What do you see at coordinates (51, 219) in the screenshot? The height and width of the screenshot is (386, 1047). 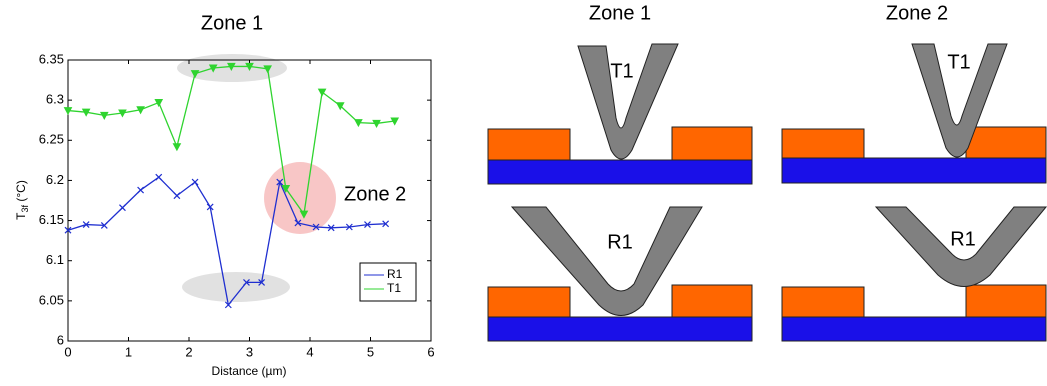 I see `y-tick-label: 6.15` at bounding box center [51, 219].